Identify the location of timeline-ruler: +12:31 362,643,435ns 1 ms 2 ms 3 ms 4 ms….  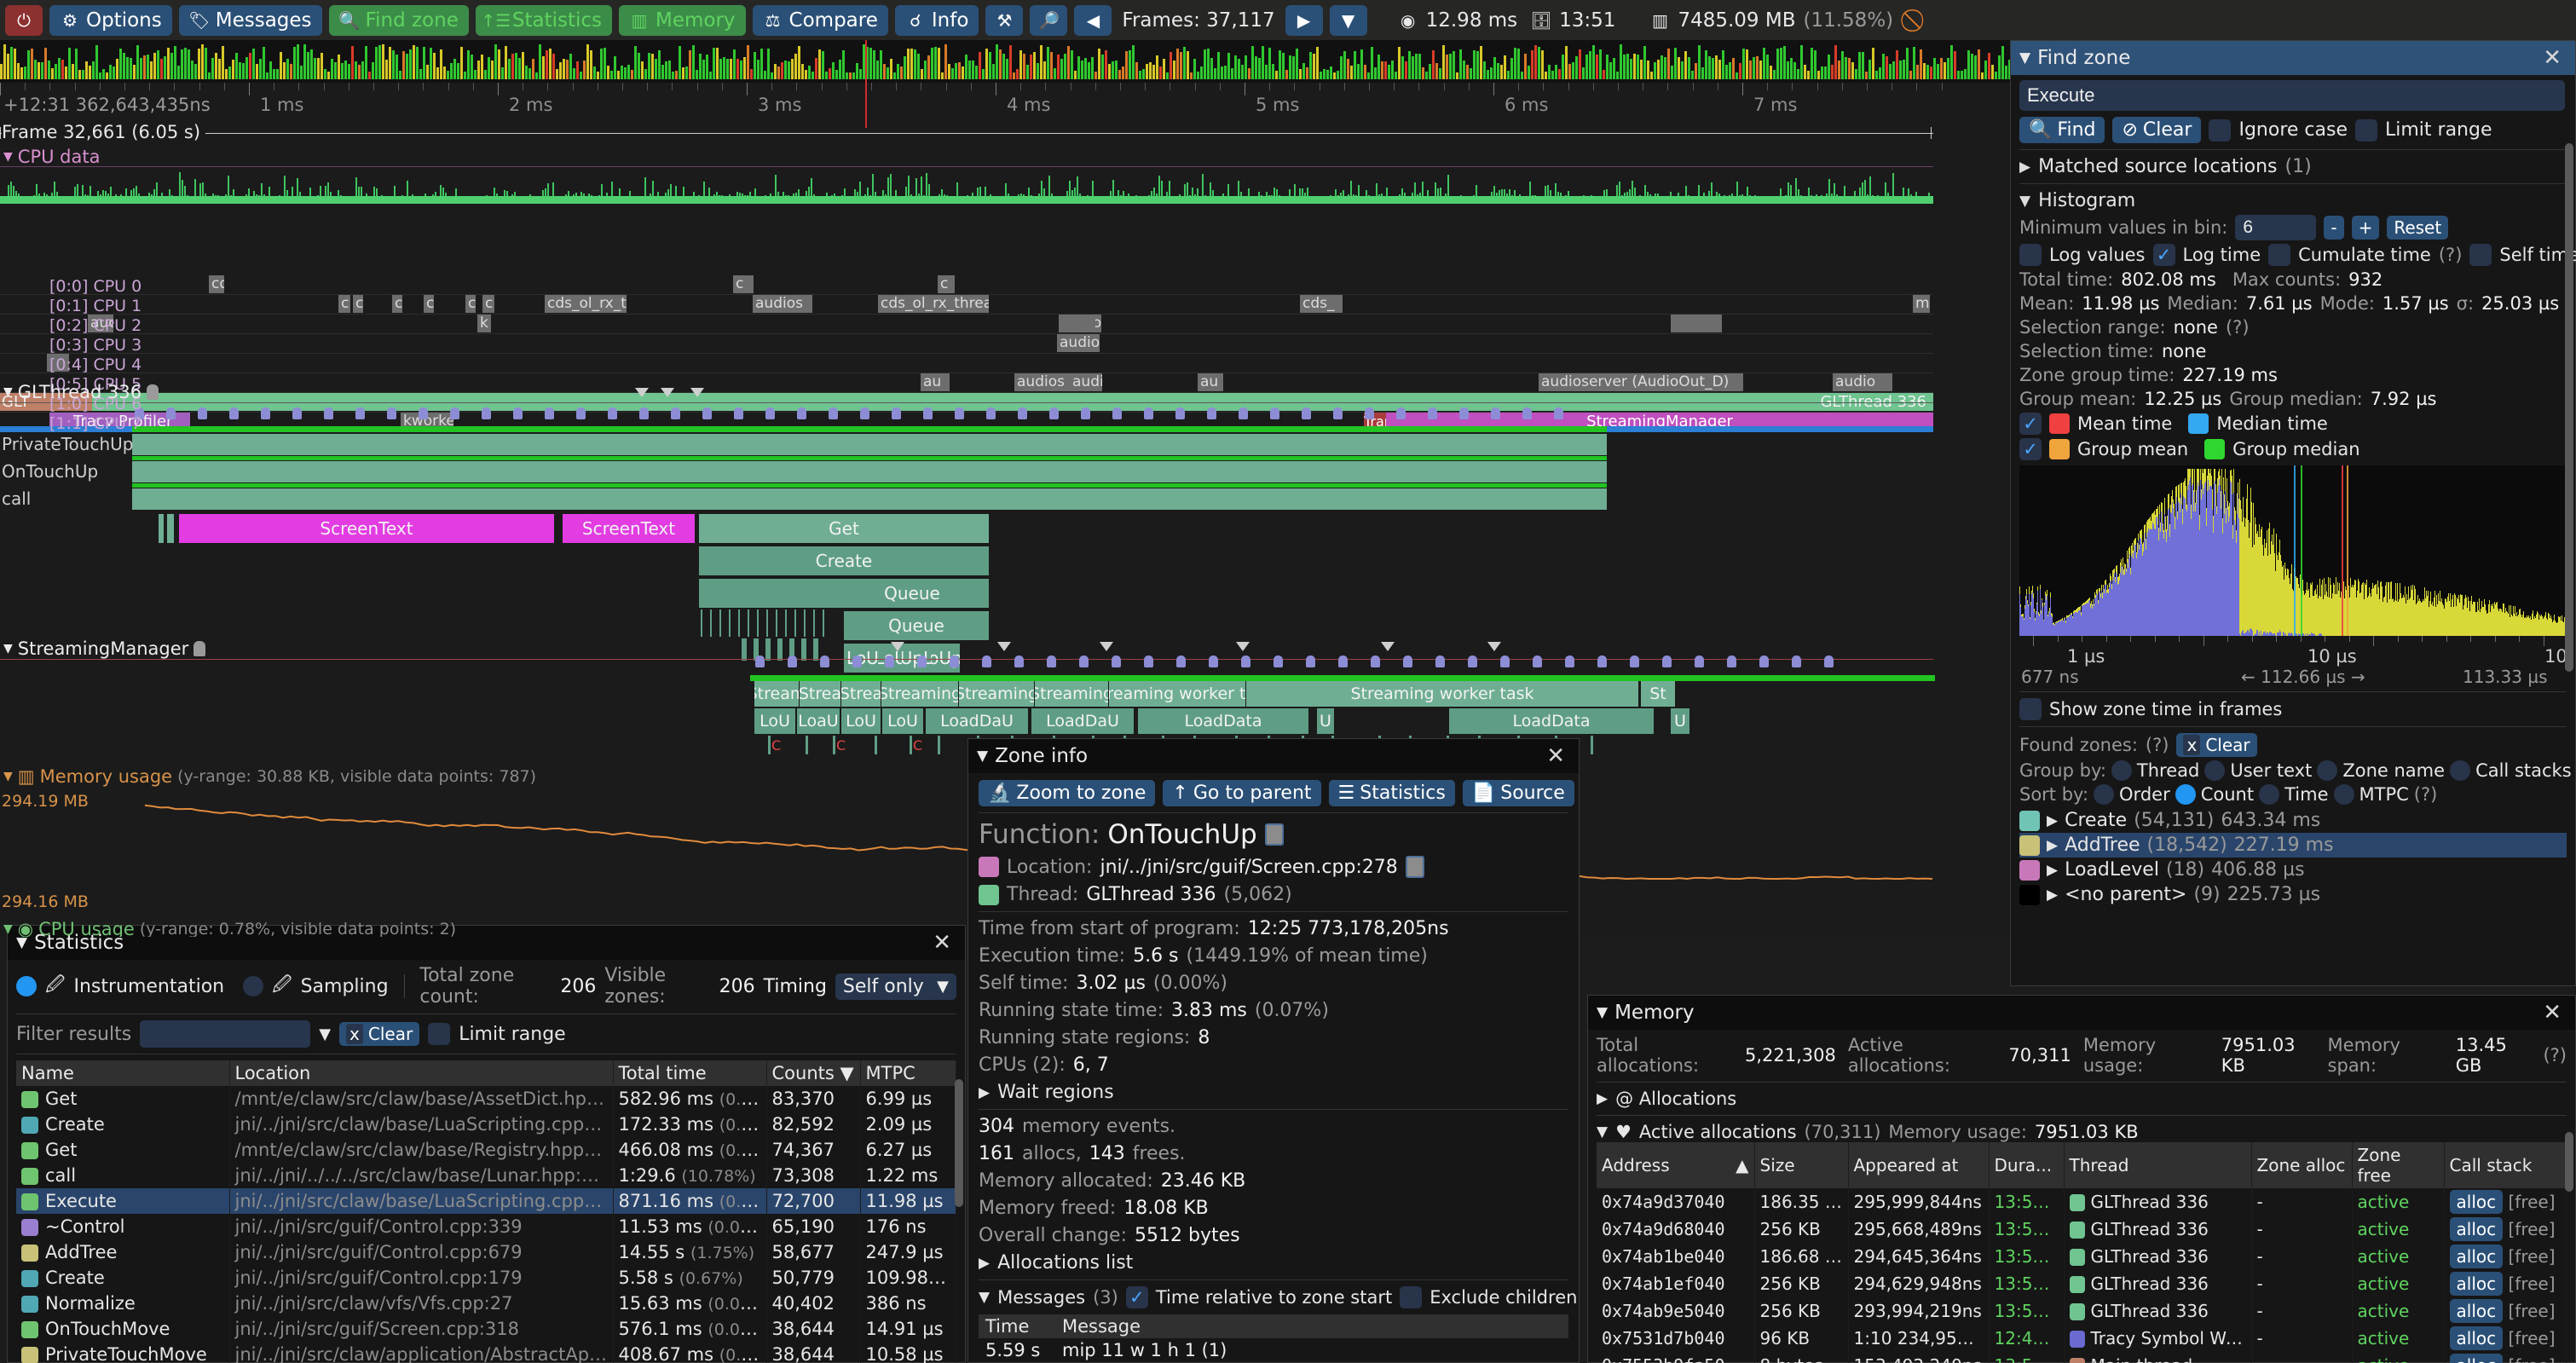
(1005, 102).